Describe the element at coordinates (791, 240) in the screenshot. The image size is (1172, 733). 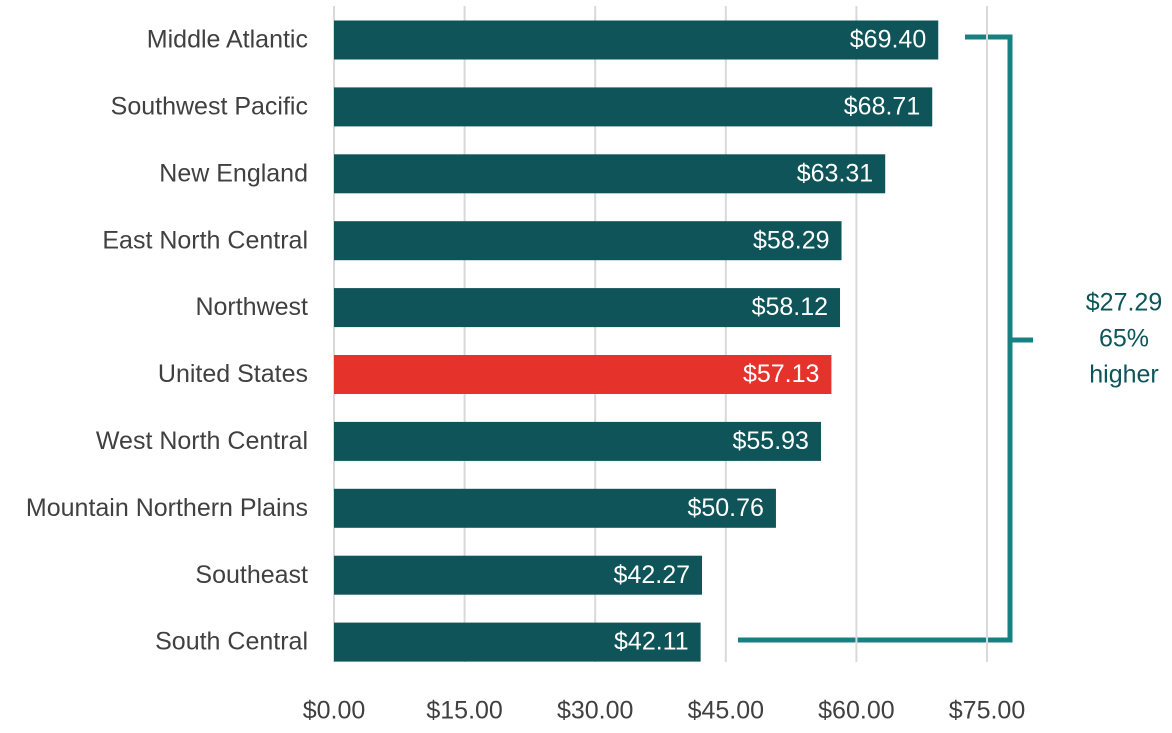
I see `value-label: $58.29` at that location.